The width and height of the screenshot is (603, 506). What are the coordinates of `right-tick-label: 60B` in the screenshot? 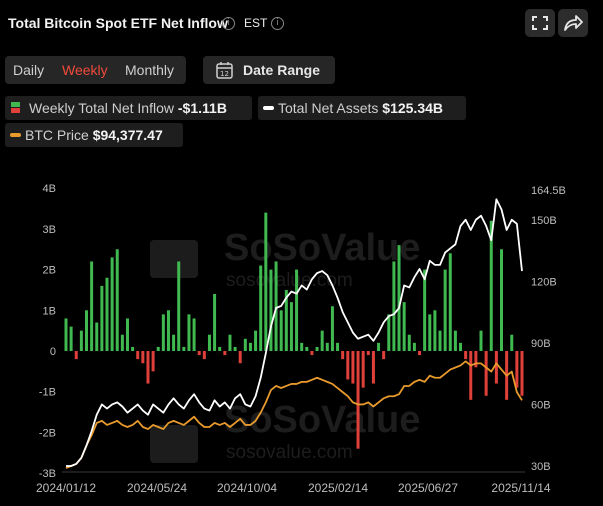 It's located at (541, 405).